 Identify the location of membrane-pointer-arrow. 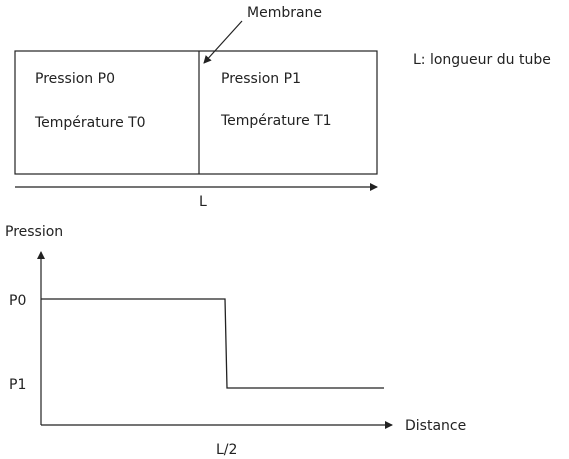
(223, 42).